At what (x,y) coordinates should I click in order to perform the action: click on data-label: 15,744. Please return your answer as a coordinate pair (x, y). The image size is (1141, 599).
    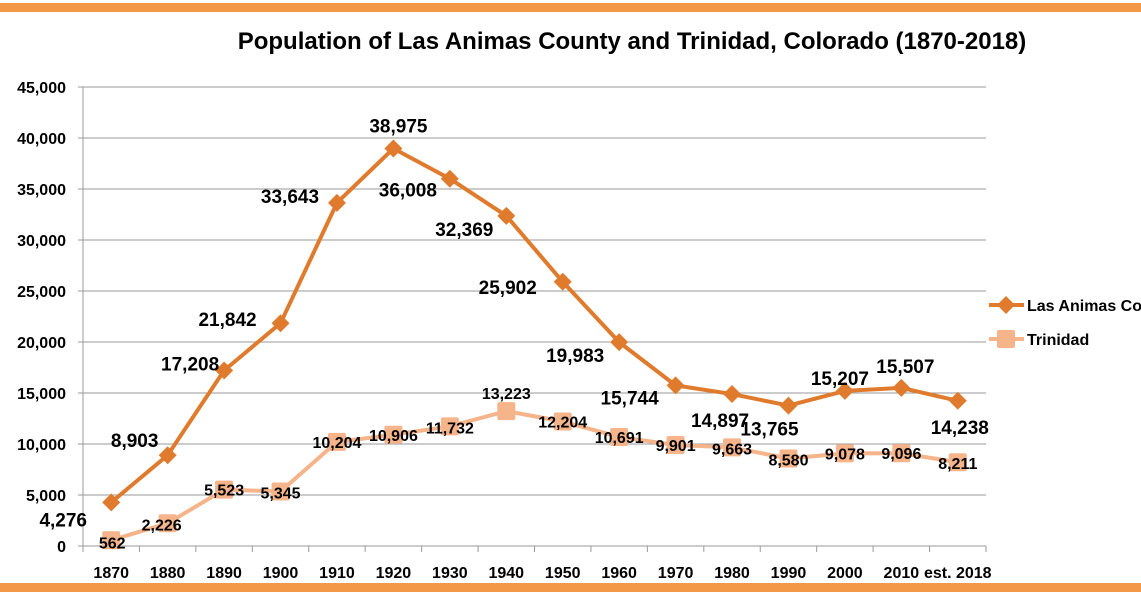
    Looking at the image, I should click on (630, 398).